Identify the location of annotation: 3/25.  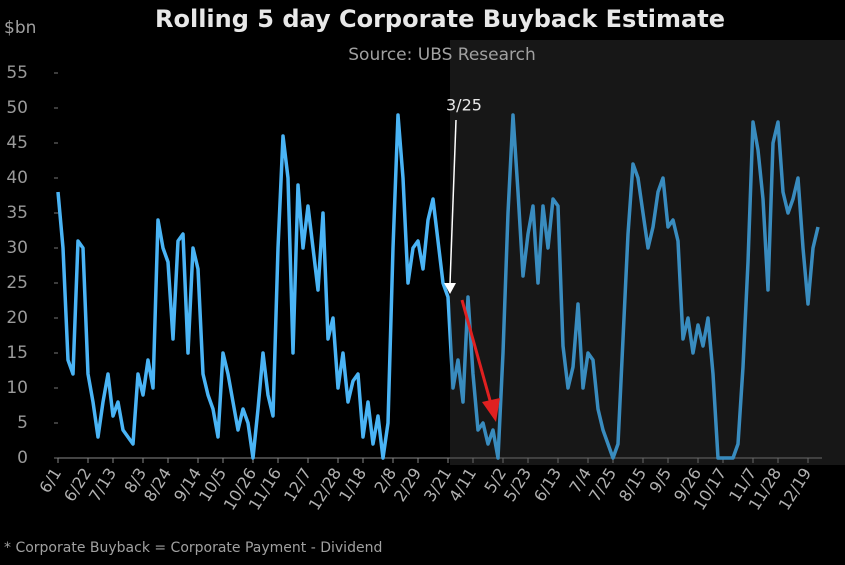
(464, 105).